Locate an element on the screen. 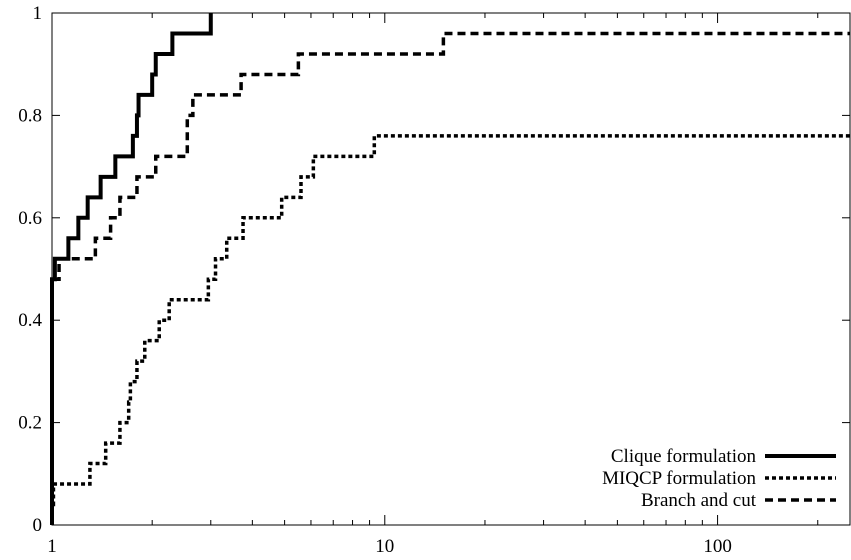  y-tick-label: 0 is located at coordinates (38, 525).